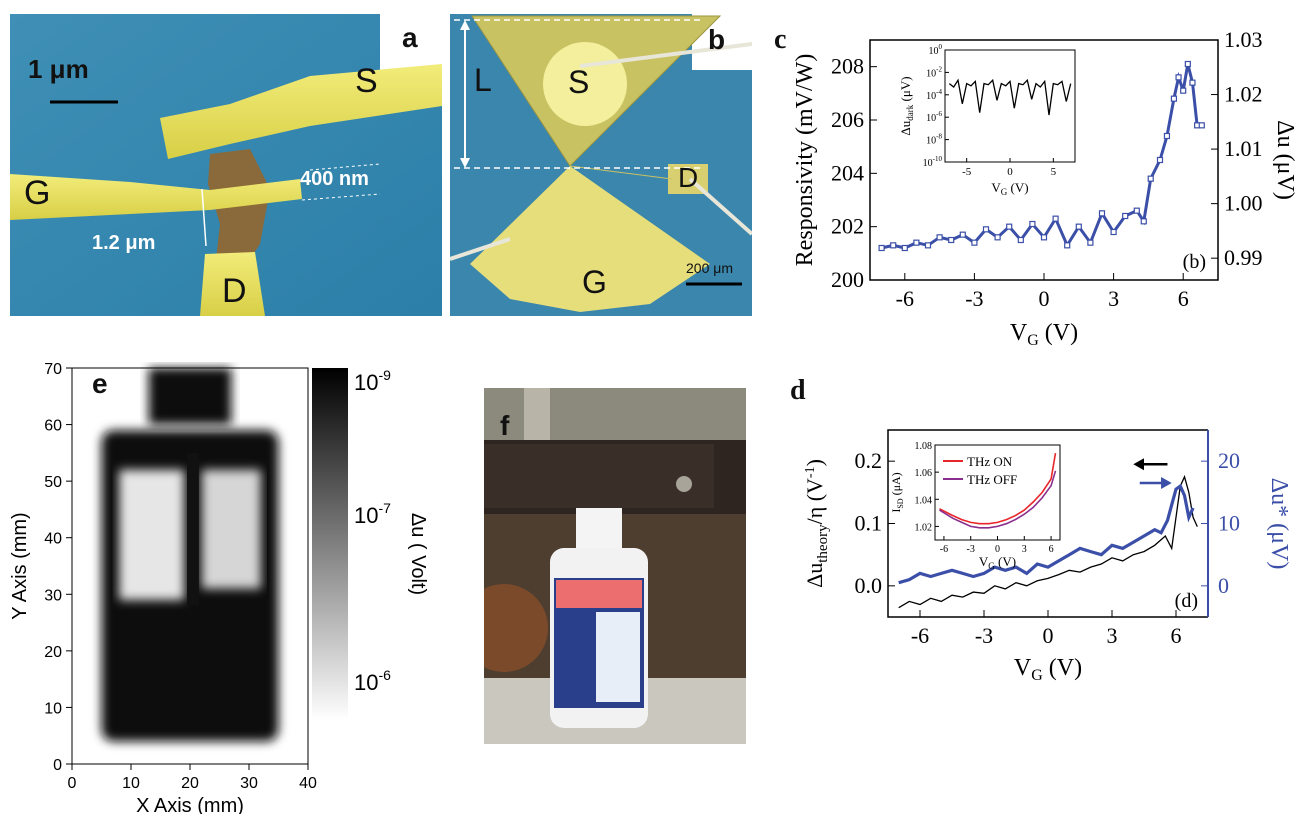 Image resolution: width=1304 pixels, height=819 pixels. Describe the element at coordinates (1048, 669) in the screenshot. I see `x-axis-label-d: VG (V)` at that location.